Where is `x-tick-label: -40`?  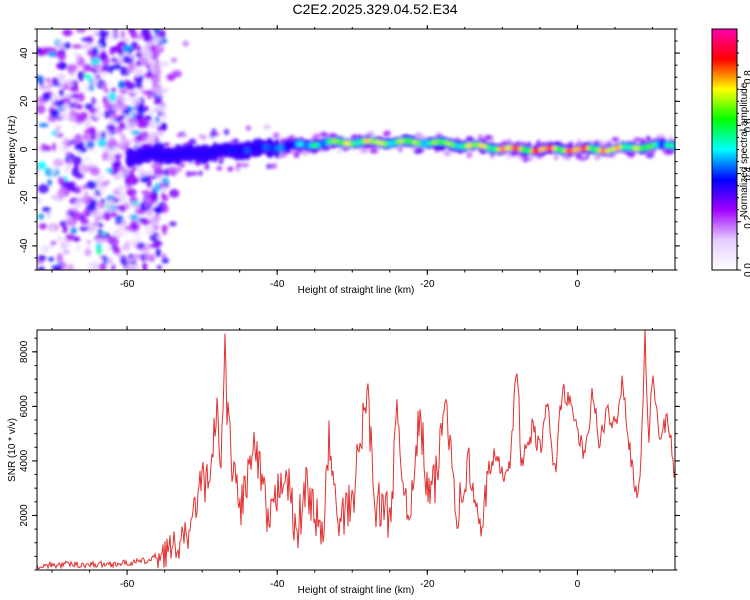 x-tick-label: -40 is located at coordinates (277, 284).